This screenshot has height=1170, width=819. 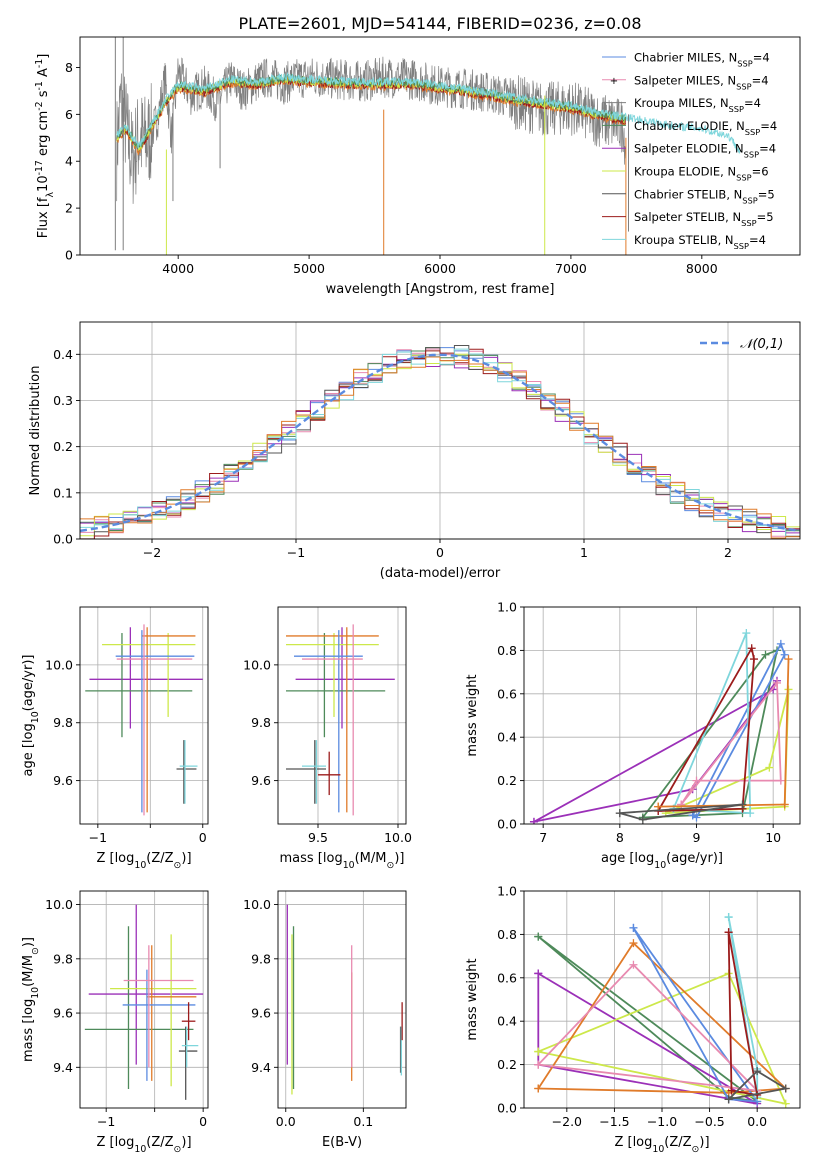 I want to click on x-tick-label: −2.0, so click(x=567, y=1121).